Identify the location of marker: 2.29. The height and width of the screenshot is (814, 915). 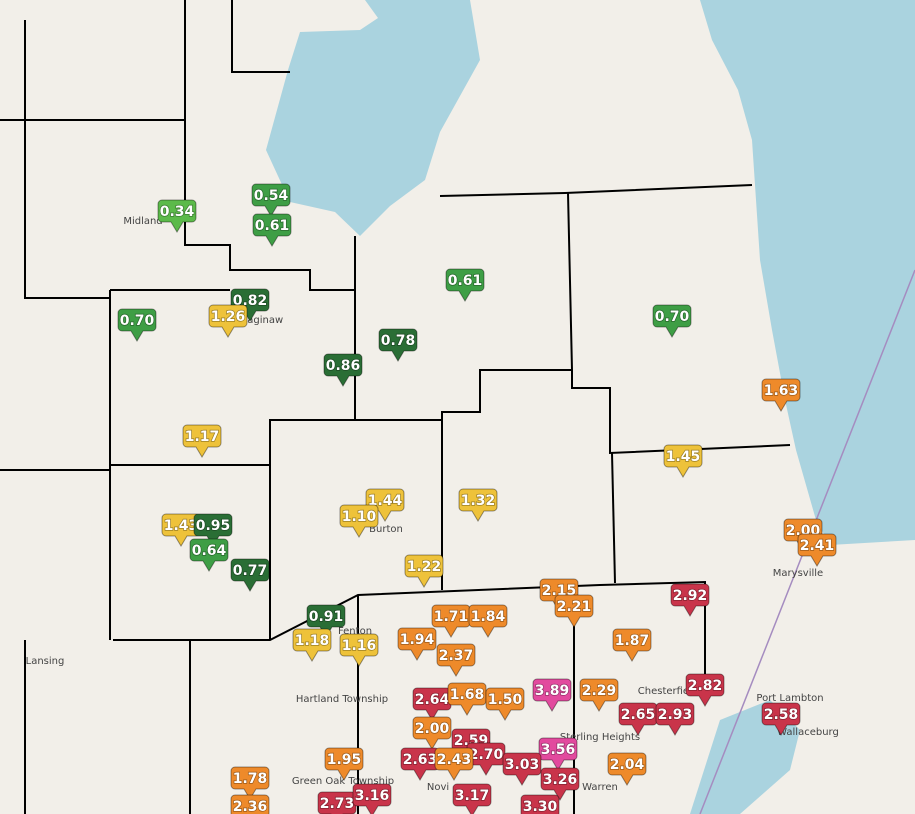
(599, 695).